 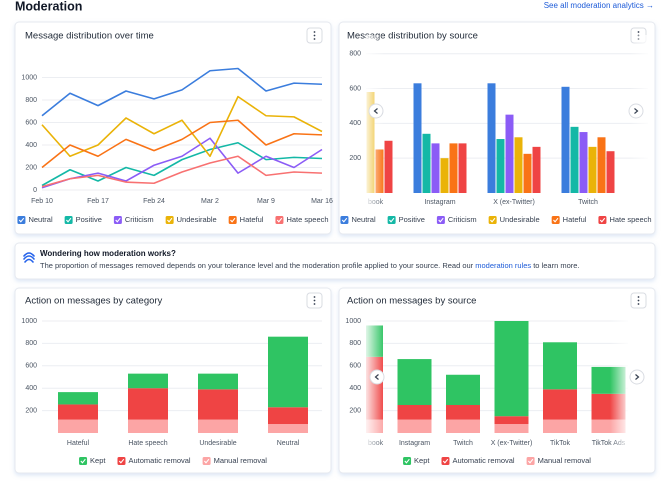 I want to click on chart-title: Message distribution by source, so click(x=412, y=36).